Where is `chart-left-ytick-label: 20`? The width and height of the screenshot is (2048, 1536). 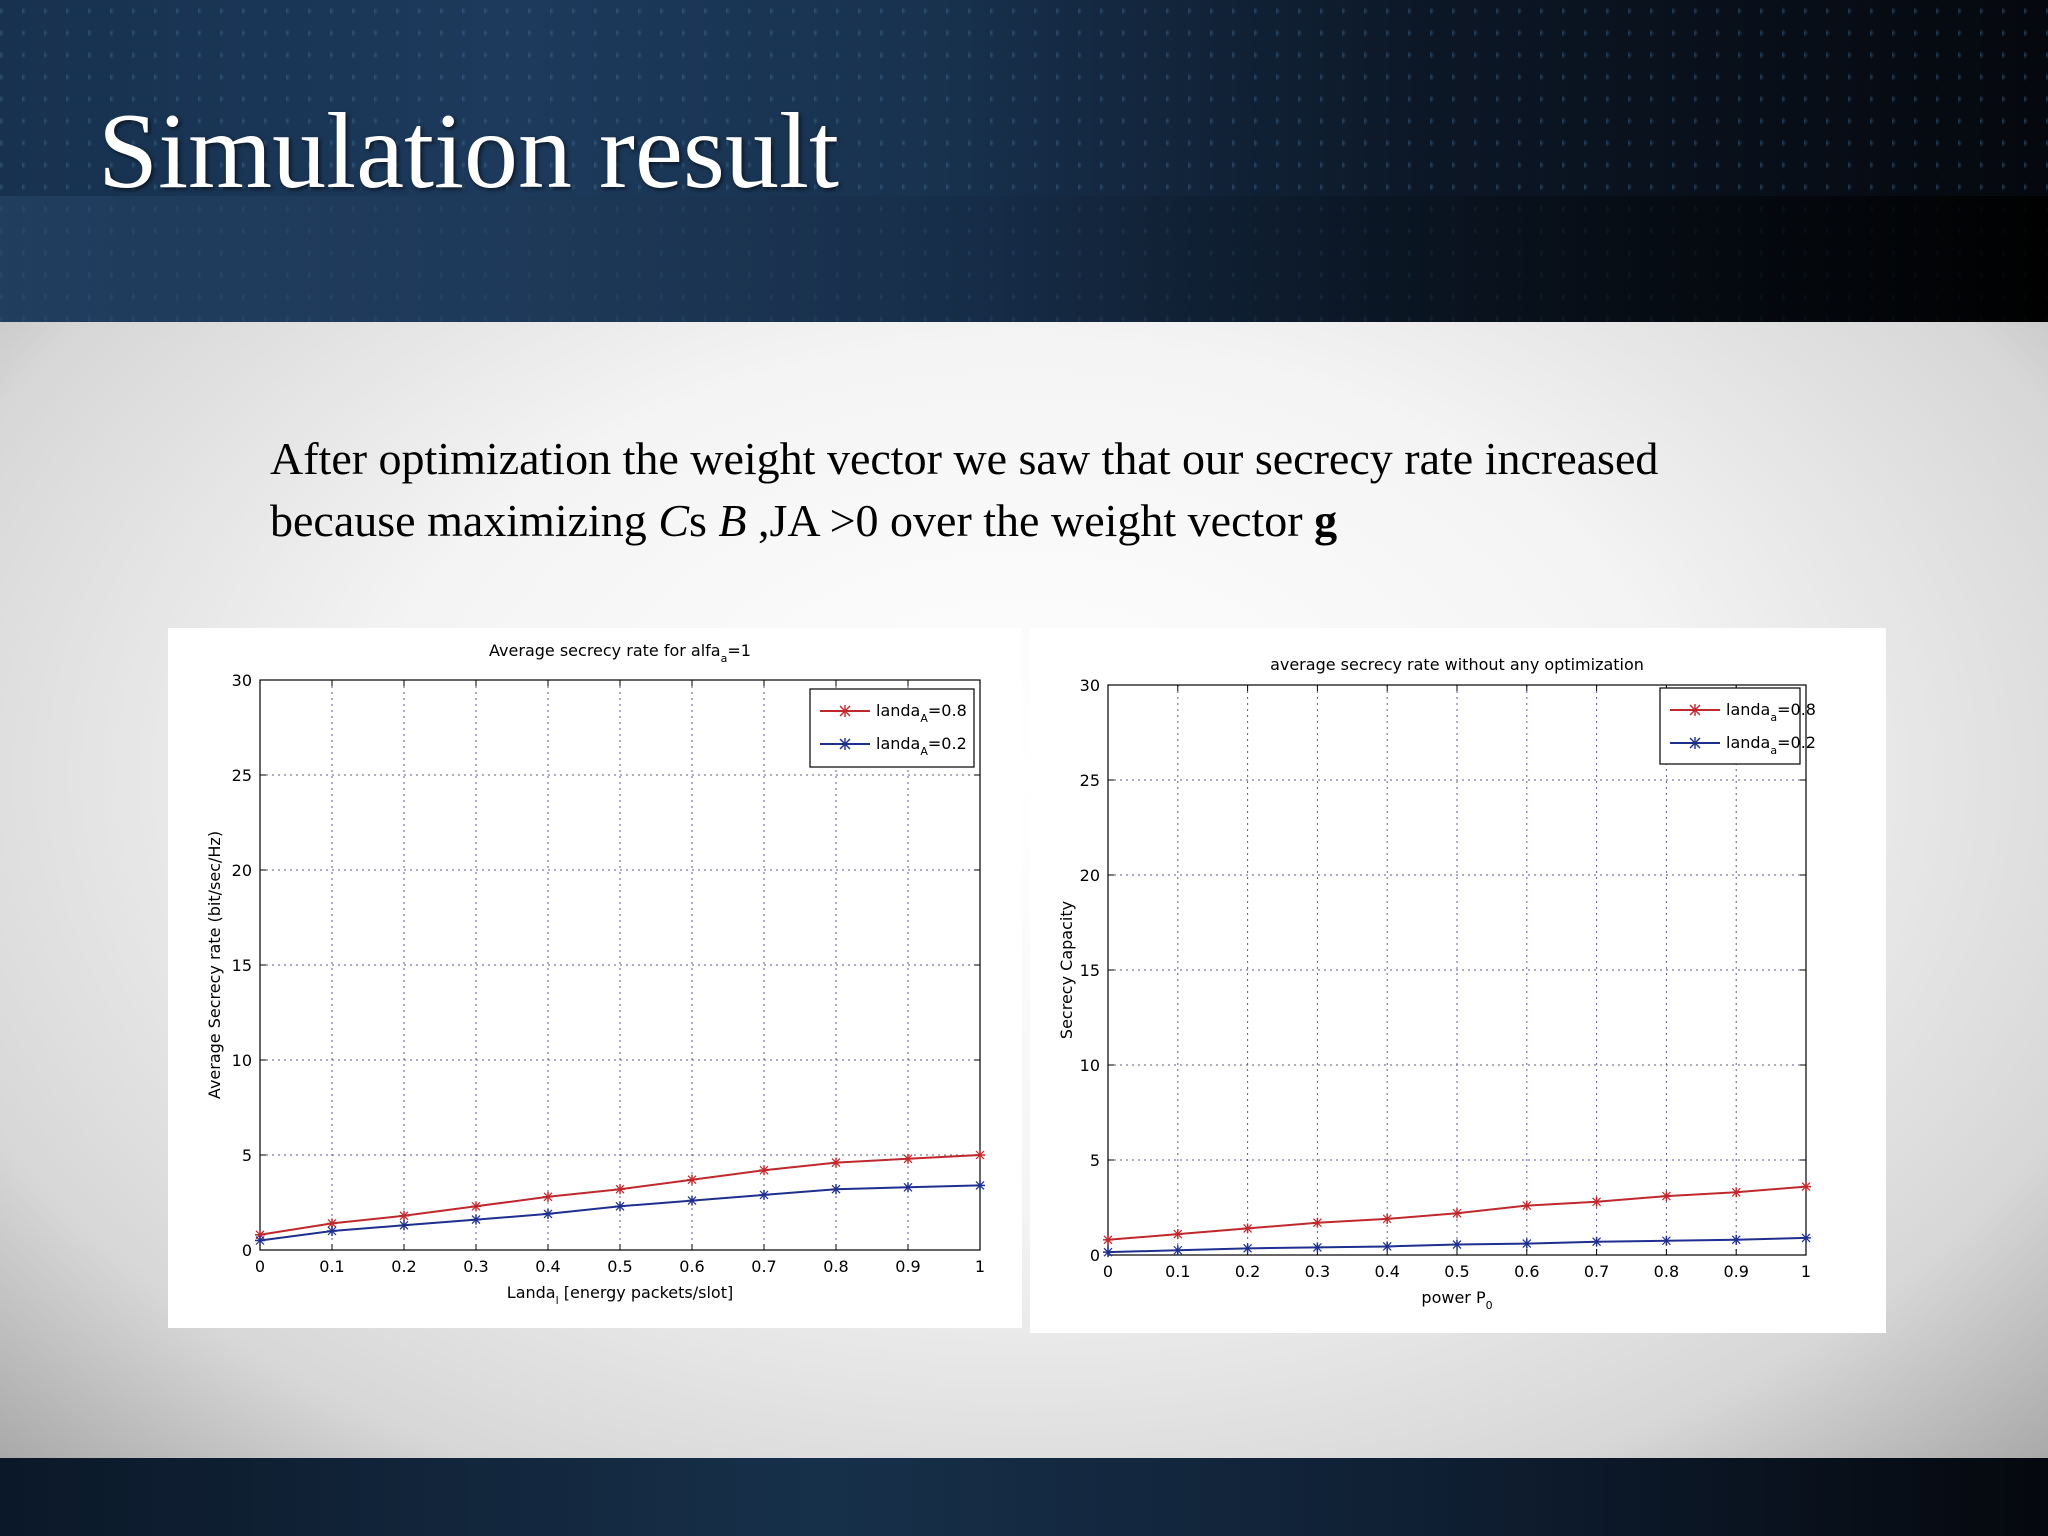 chart-left-ytick-label: 20 is located at coordinates (242, 870).